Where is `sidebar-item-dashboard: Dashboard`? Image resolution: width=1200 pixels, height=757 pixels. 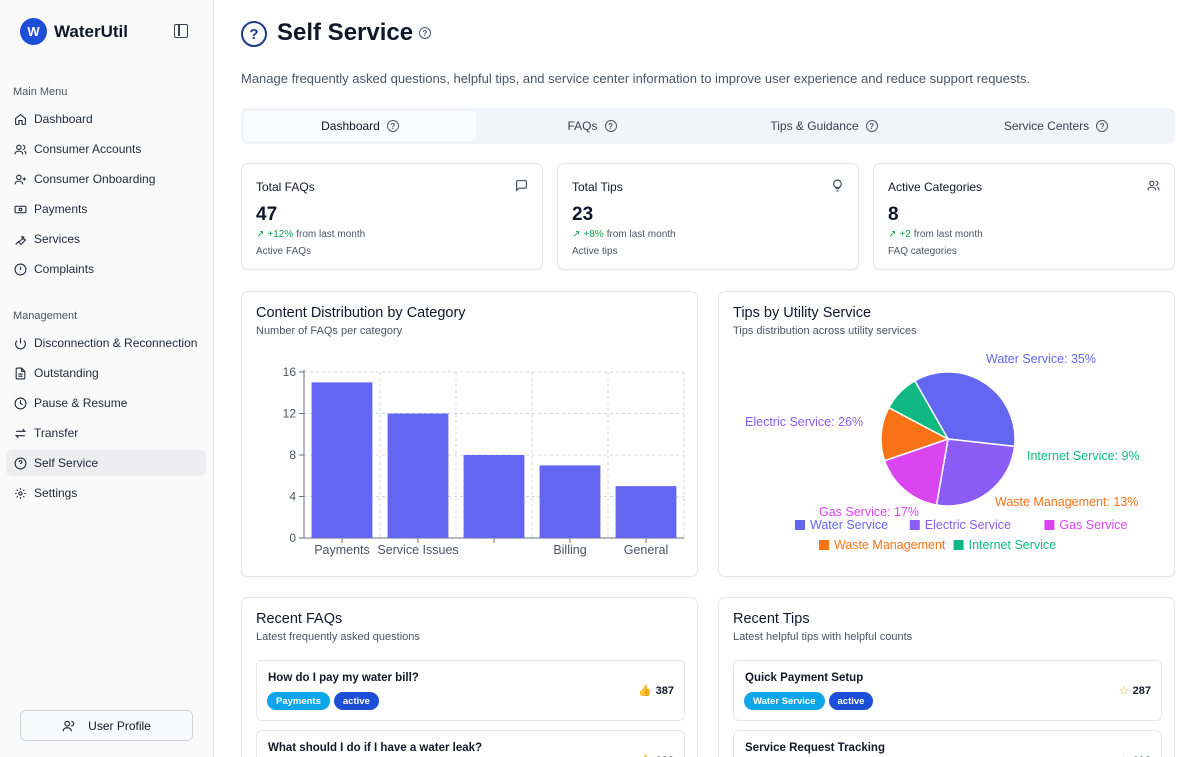
sidebar-item-dashboard: Dashboard is located at coordinates (106, 119).